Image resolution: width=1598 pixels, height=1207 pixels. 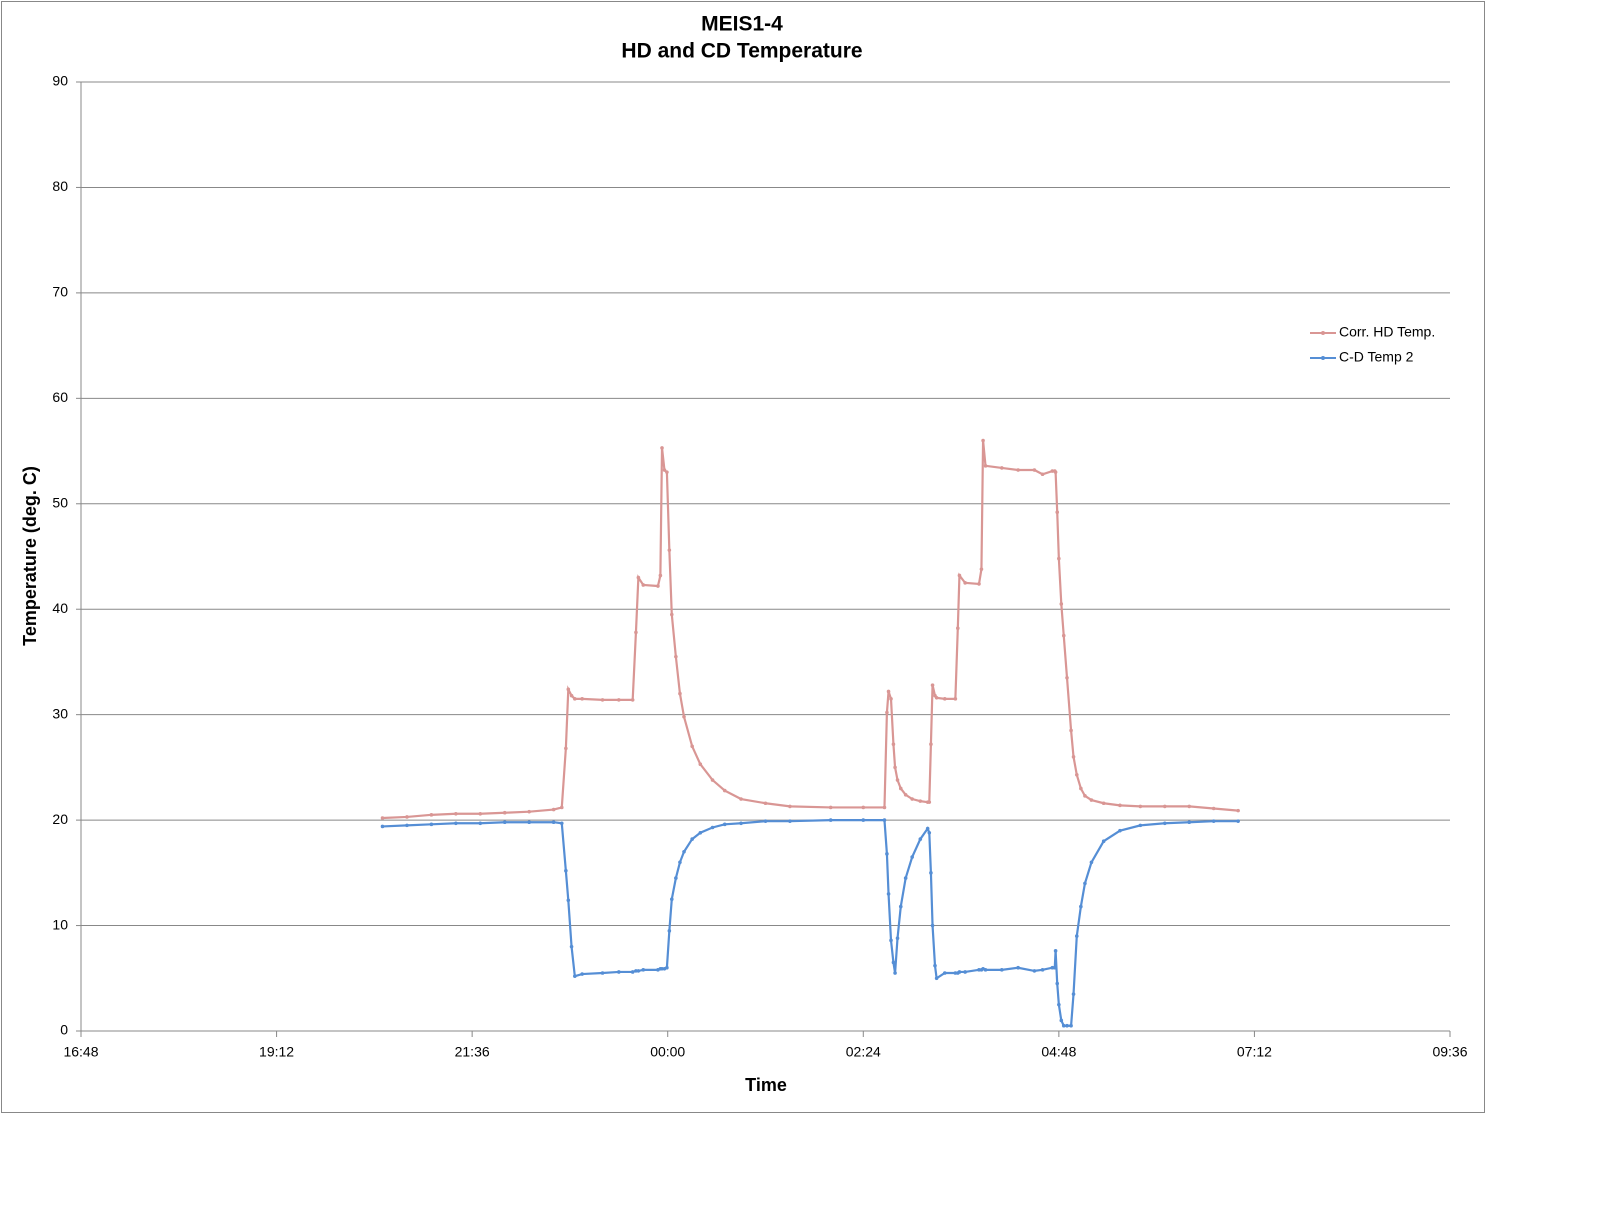 What do you see at coordinates (276, 1052) in the screenshot?
I see `x-tick-label: 19:12` at bounding box center [276, 1052].